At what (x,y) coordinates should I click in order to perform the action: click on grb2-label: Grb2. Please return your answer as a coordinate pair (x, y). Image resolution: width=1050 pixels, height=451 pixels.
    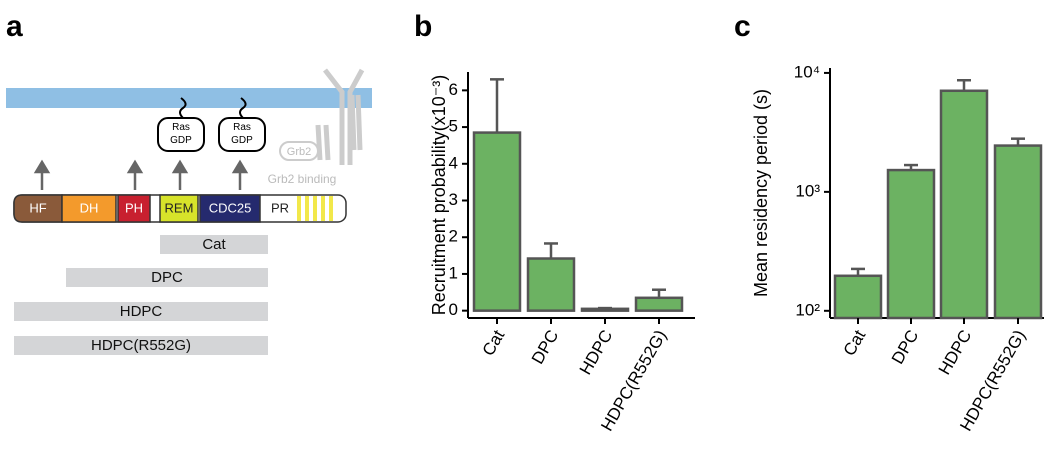
    Looking at the image, I should click on (299, 152).